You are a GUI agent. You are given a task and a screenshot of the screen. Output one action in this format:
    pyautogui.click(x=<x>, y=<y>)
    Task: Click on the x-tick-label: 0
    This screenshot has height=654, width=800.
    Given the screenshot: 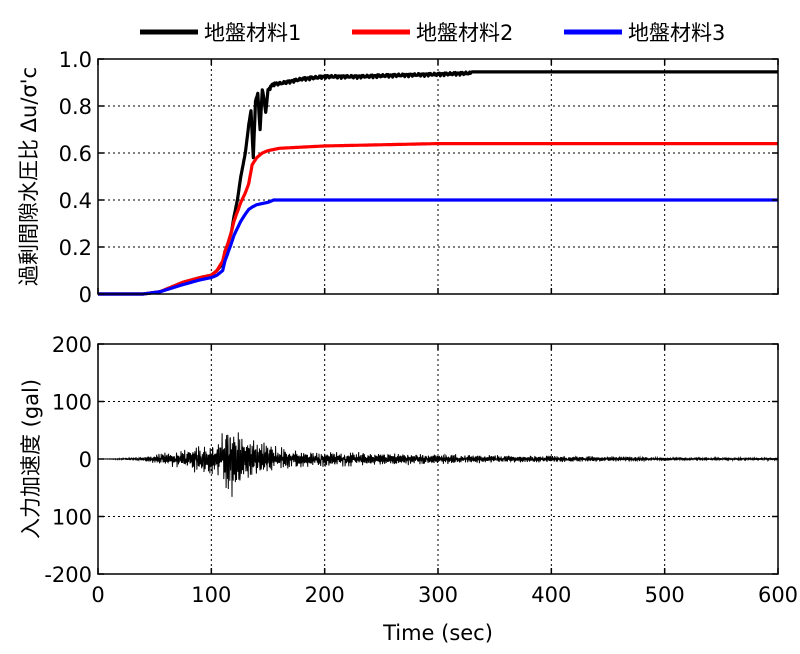 What is the action you would take?
    pyautogui.click(x=97, y=595)
    